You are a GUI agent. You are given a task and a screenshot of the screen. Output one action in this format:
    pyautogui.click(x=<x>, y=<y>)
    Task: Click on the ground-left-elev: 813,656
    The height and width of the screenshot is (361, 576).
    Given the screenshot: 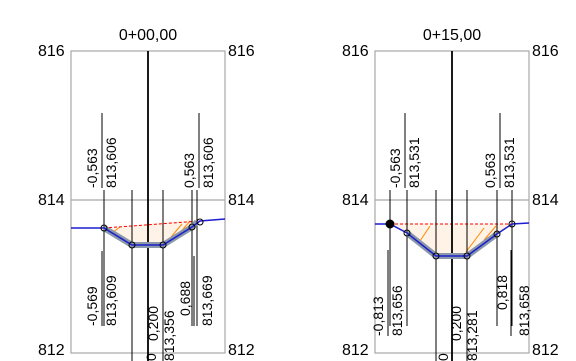 What is the action you would take?
    pyautogui.click(x=397, y=310)
    